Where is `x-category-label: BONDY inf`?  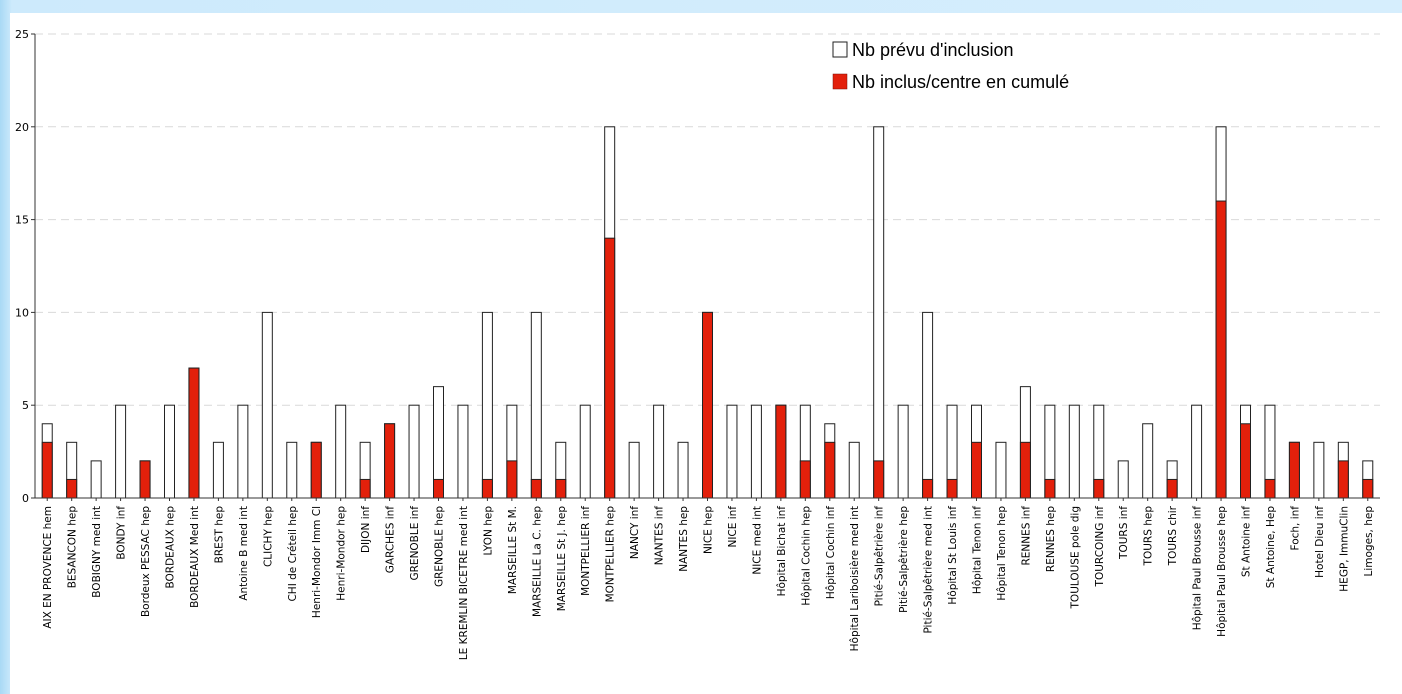 x-category-label: BONDY inf is located at coordinates (122, 533).